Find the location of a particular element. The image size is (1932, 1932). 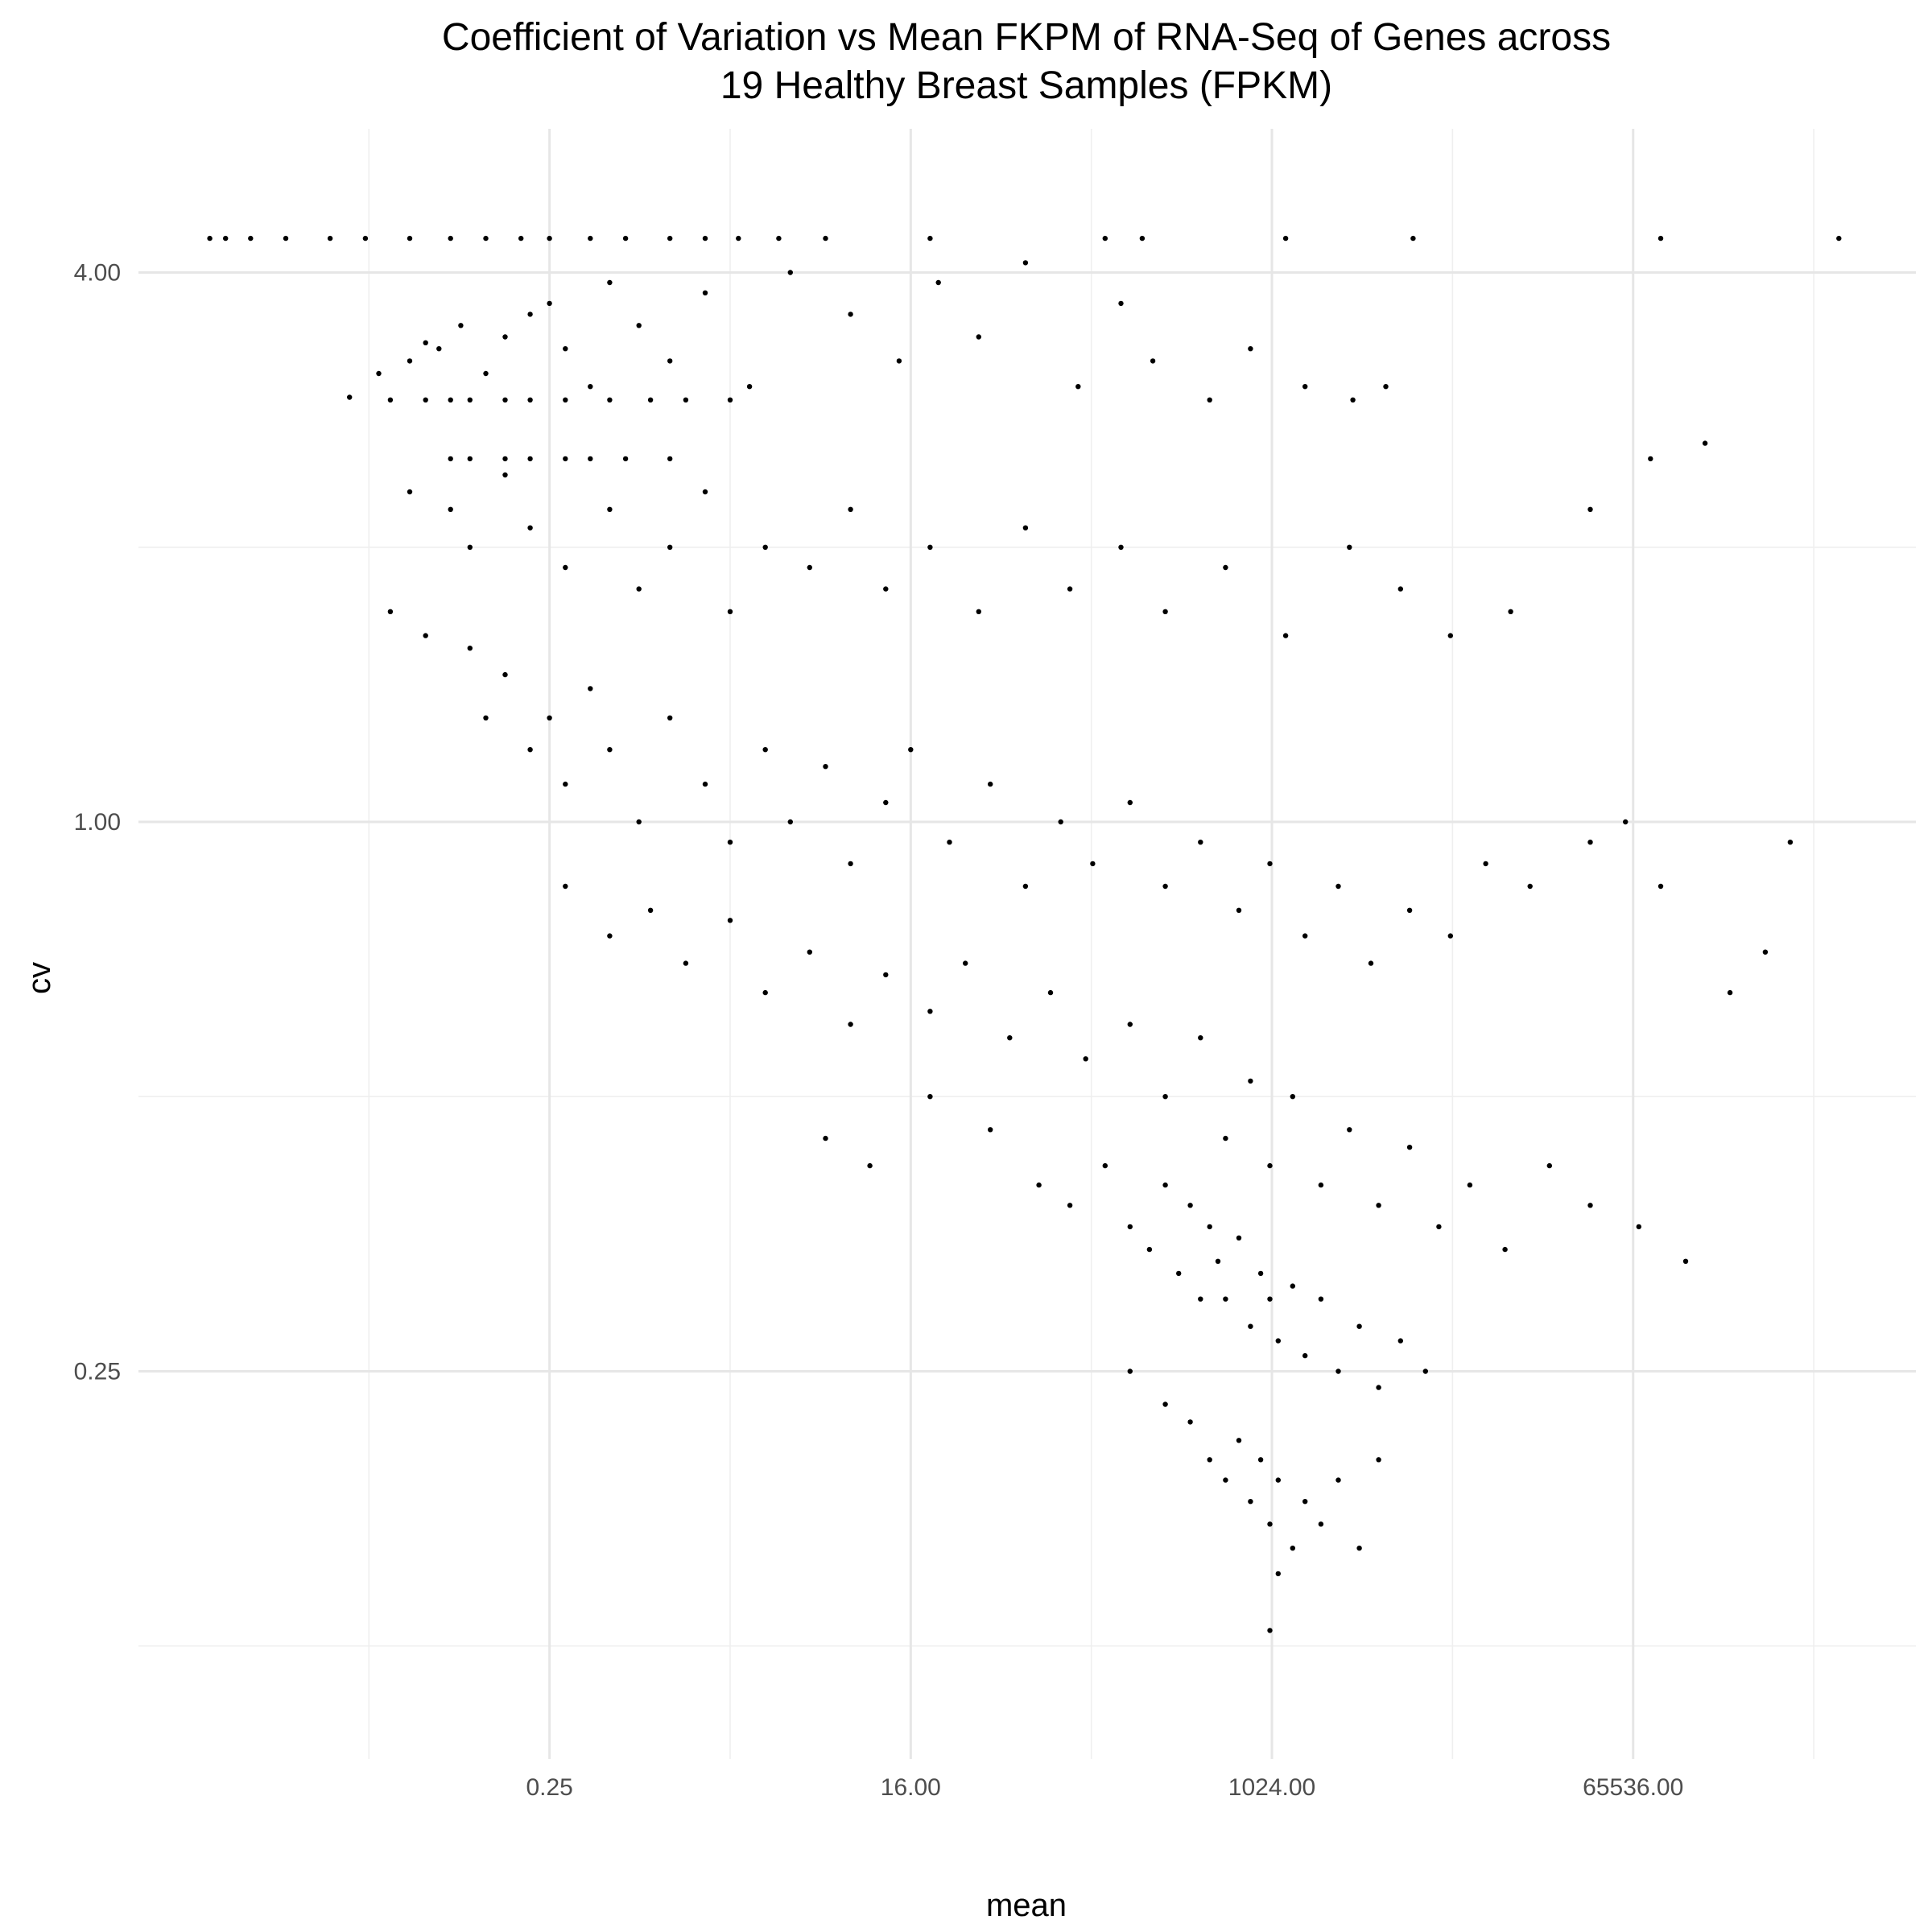

chart-title-line-2: 19 Healthy Breast Samples (FPKM) is located at coordinates (1026, 85).